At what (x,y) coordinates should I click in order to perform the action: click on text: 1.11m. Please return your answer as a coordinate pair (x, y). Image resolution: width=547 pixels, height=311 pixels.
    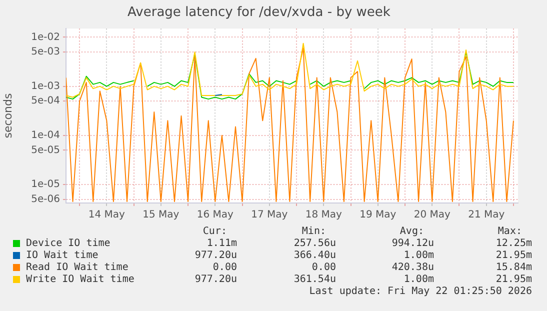
    Looking at the image, I should click on (221, 244).